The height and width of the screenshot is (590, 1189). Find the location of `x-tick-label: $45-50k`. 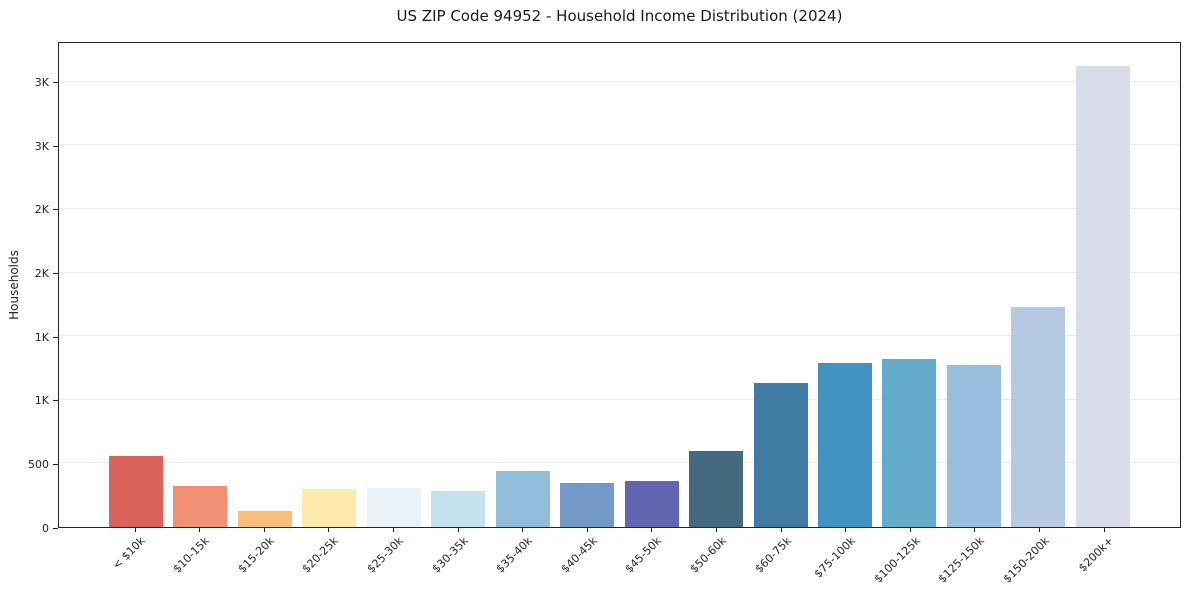

x-tick-label: $45-50k is located at coordinates (644, 555).